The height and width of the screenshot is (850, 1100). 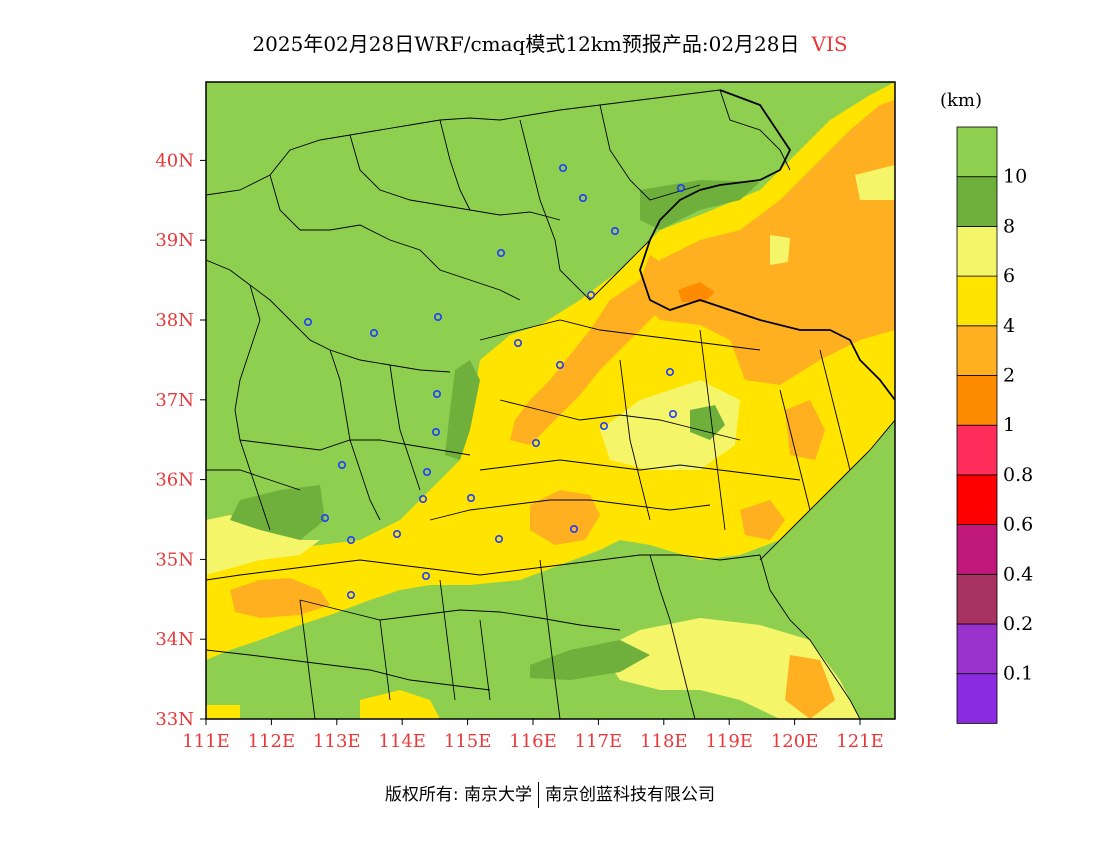 I want to click on field-green-se, so click(x=827, y=569).